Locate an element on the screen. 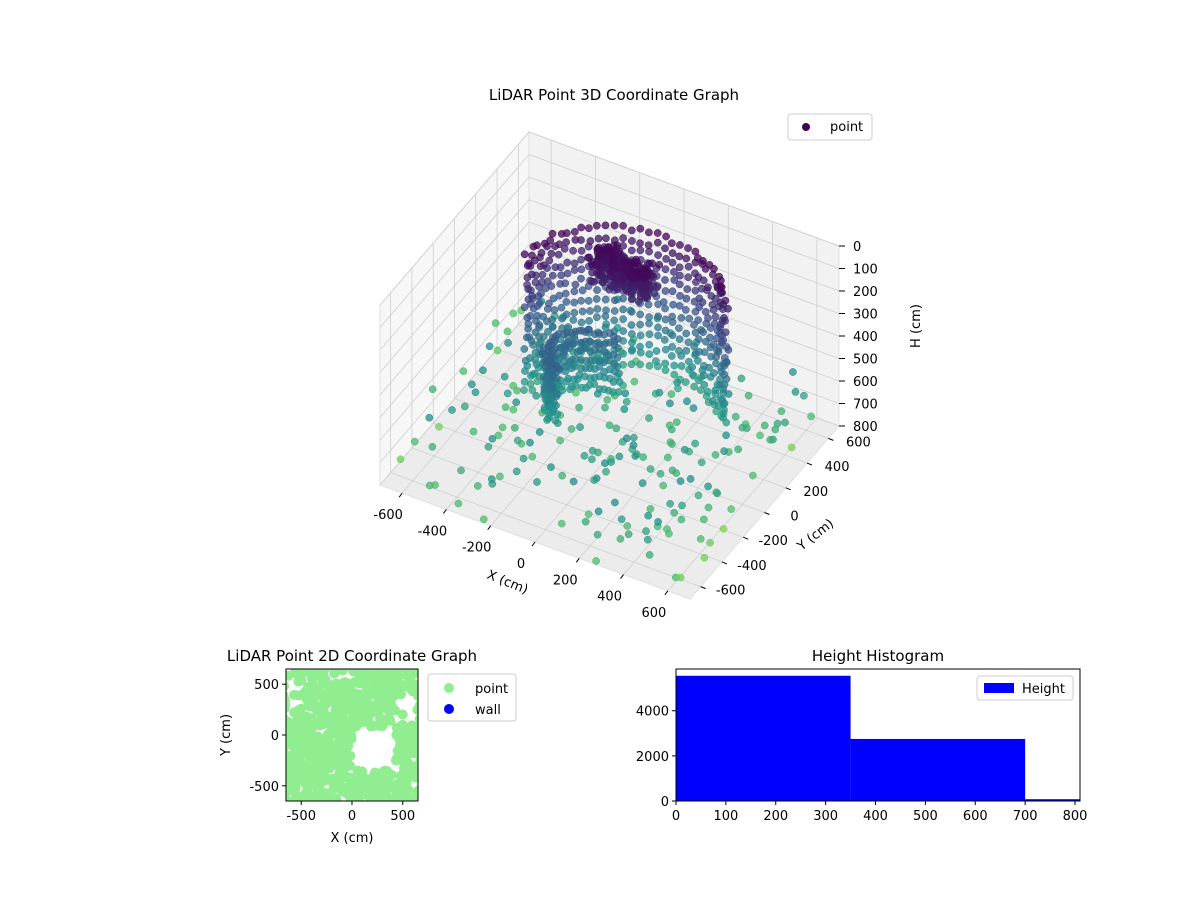  y-tick-mark is located at coordinates (809, 464).